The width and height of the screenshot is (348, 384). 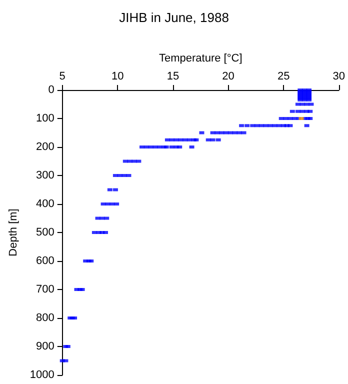 I want to click on y-tick-label: 1000, so click(x=42, y=375).